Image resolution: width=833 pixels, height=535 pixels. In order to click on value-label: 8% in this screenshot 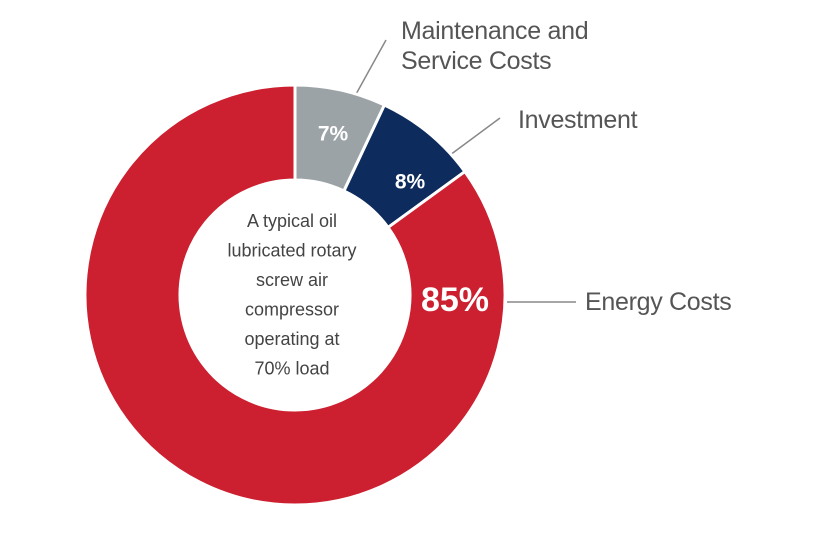, I will do `click(410, 182)`.